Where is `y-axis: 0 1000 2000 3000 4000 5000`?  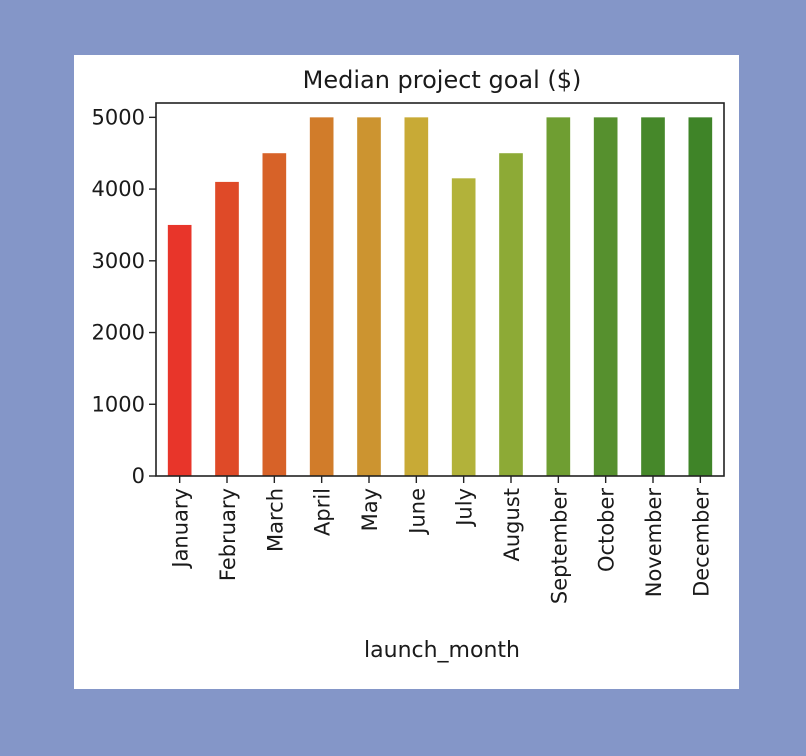
y-axis: 0 1000 2000 3000 4000 5000 is located at coordinates (124, 296).